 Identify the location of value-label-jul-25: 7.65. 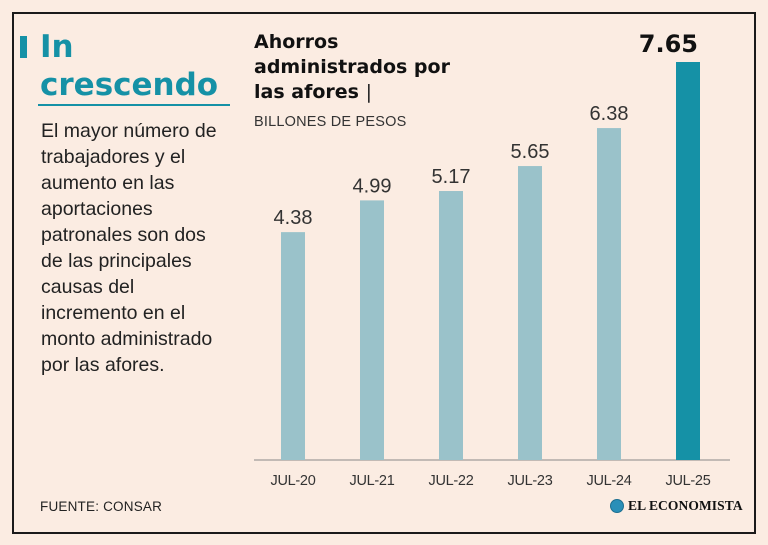
(668, 44).